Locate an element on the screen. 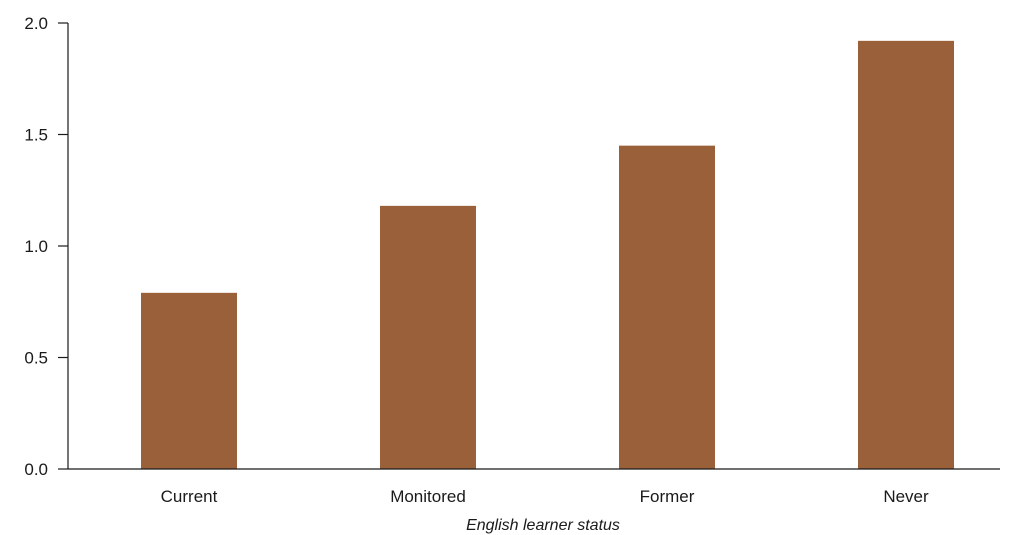 The image size is (1013, 535). y-tick-label: 0.0 is located at coordinates (36, 469).